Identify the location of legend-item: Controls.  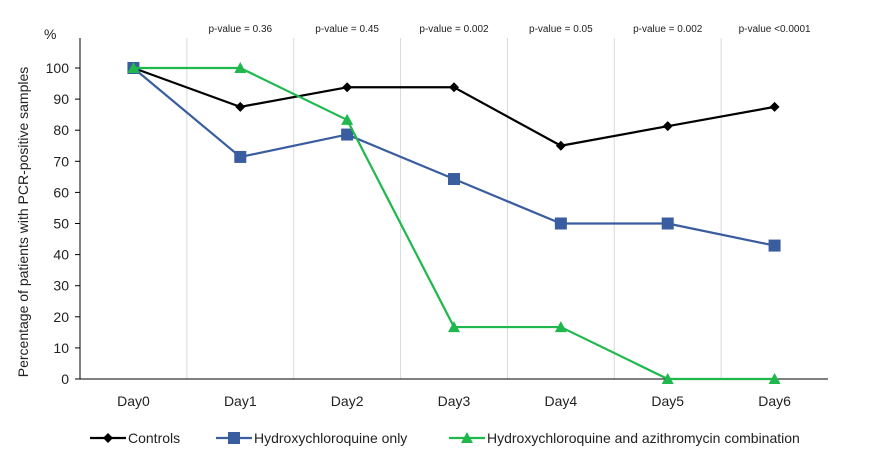
(135, 438).